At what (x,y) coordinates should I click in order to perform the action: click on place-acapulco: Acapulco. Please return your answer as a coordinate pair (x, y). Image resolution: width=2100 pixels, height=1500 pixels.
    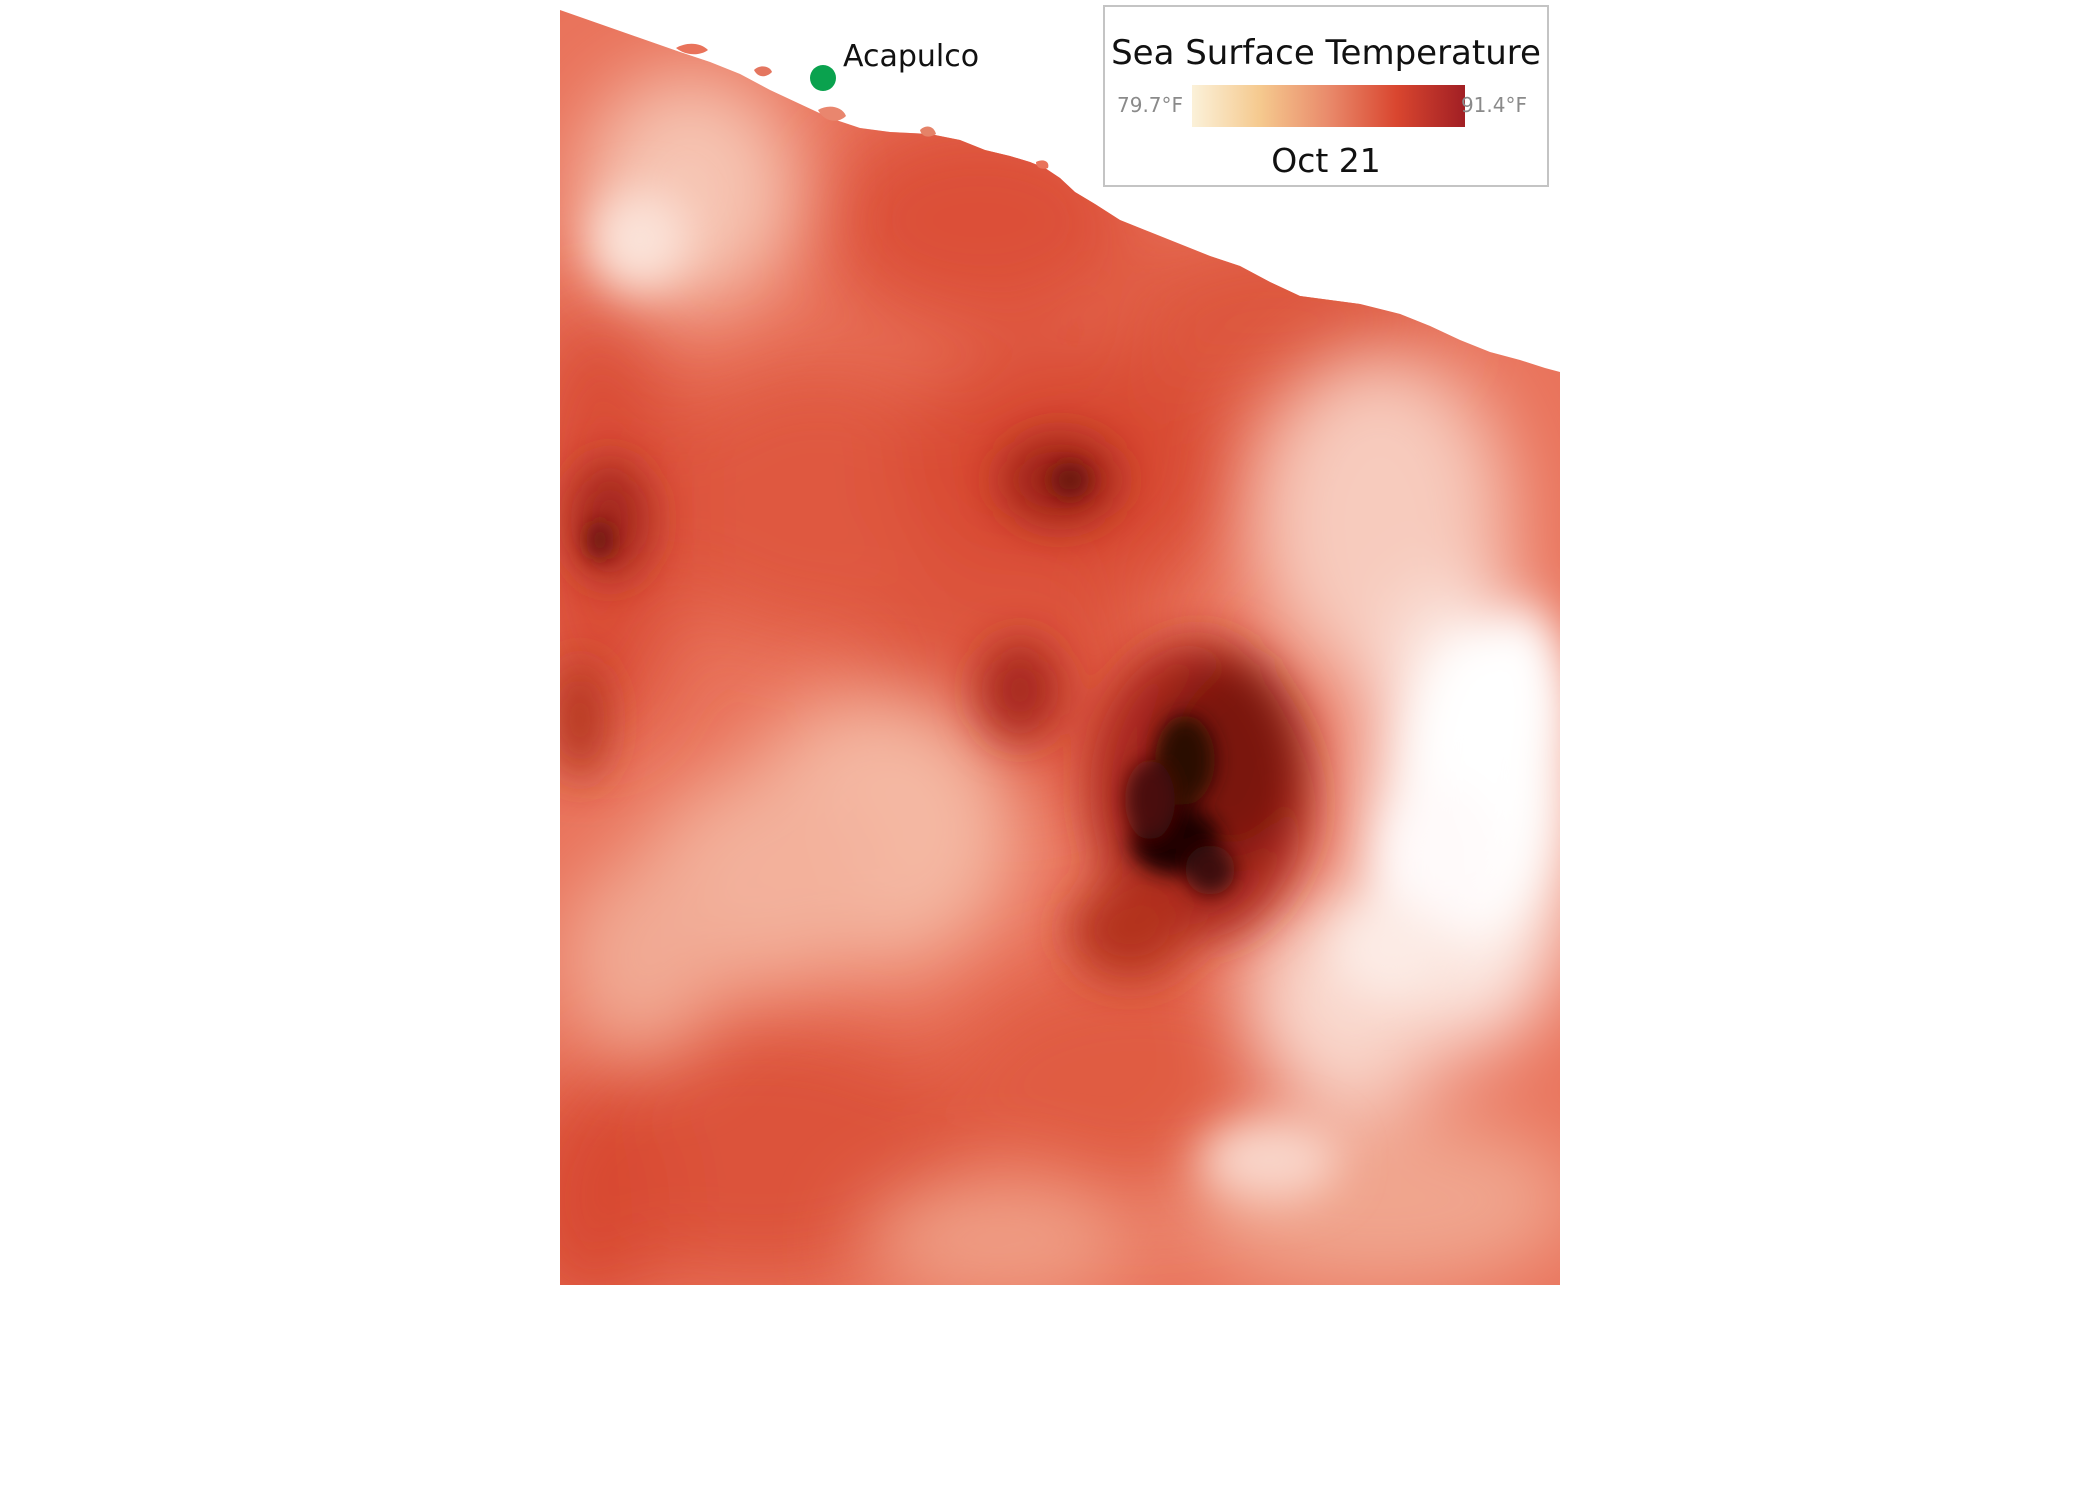
    Looking at the image, I should click on (894, 65).